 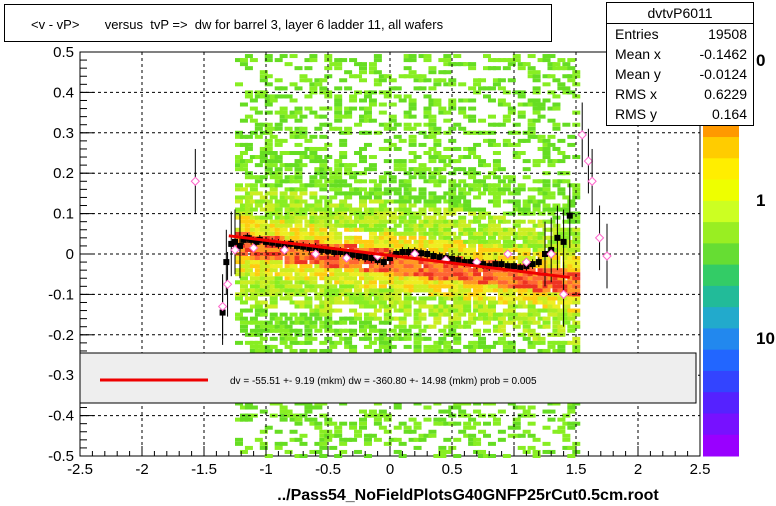 What do you see at coordinates (227, 284) in the screenshot?
I see `open-marker` at bounding box center [227, 284].